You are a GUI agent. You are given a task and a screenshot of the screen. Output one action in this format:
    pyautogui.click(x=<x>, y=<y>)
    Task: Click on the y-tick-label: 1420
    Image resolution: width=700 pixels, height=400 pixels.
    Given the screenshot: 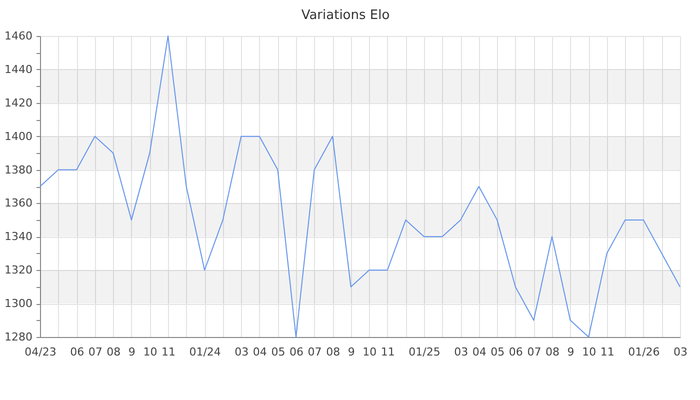 What is the action you would take?
    pyautogui.click(x=18, y=103)
    